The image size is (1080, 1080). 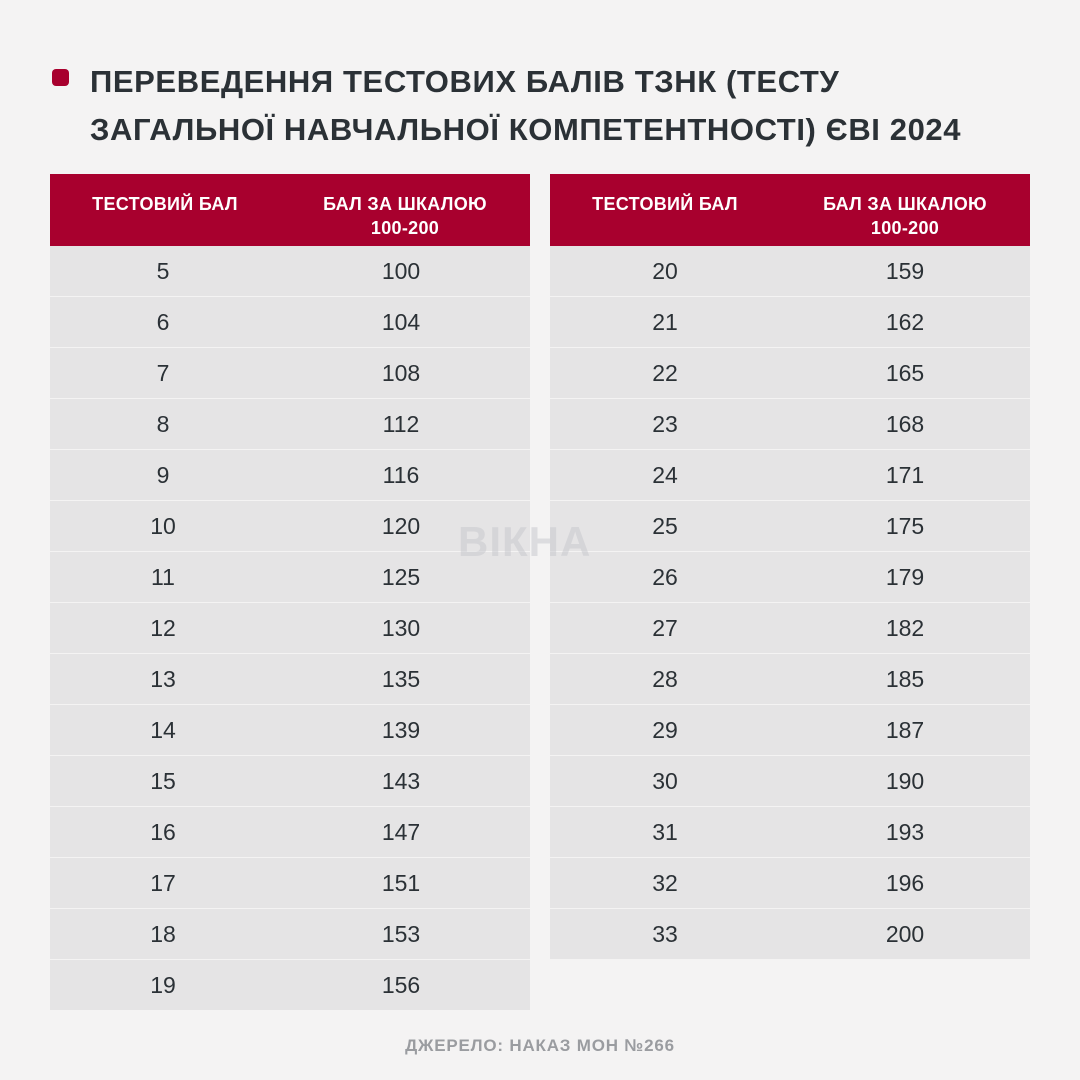 What do you see at coordinates (401, 627) in the screenshot?
I see `scale-score-cell: 130` at bounding box center [401, 627].